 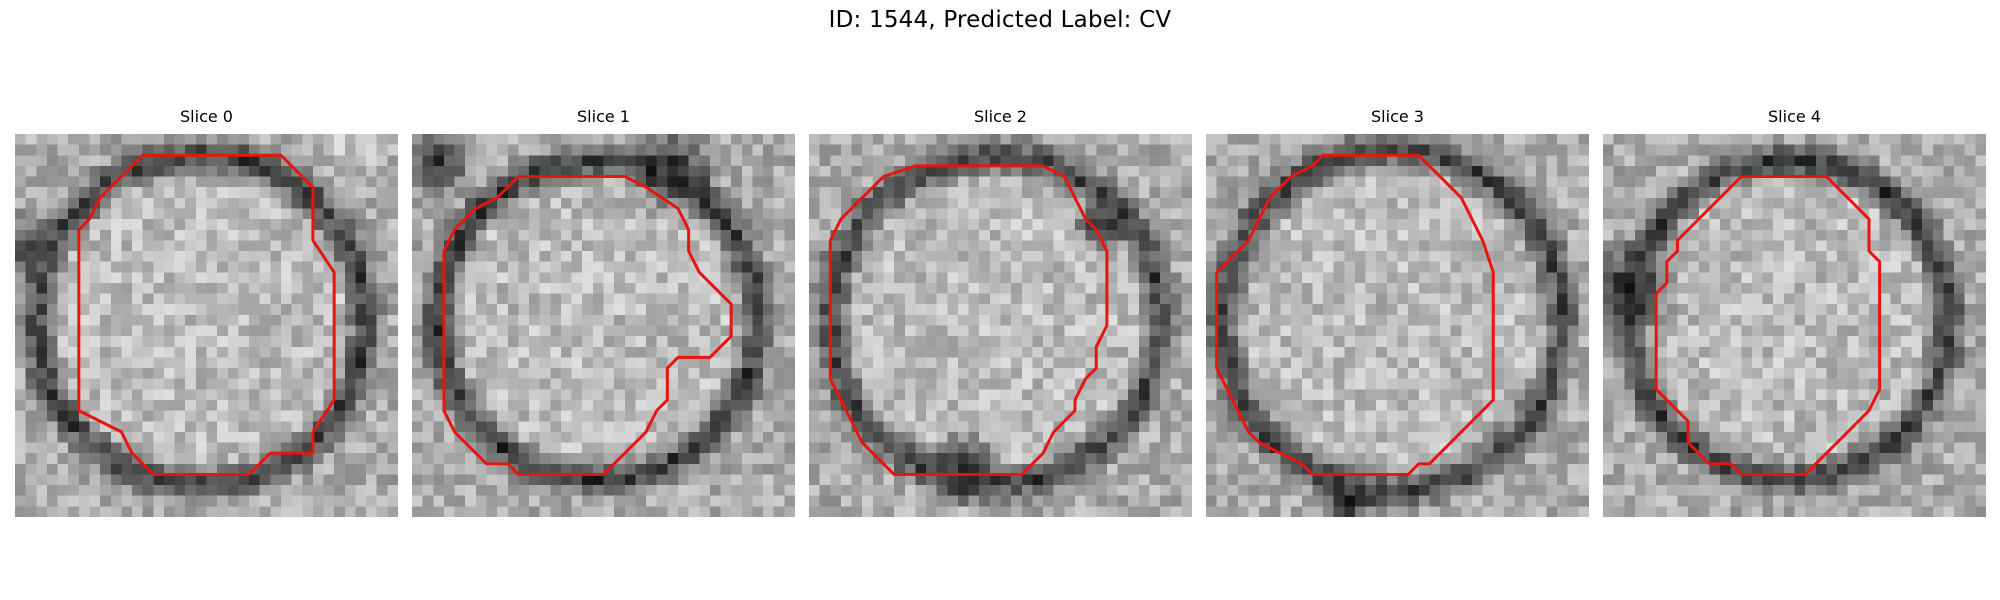 What do you see at coordinates (1000, 117) in the screenshot?
I see `slice-title: Slice 2` at bounding box center [1000, 117].